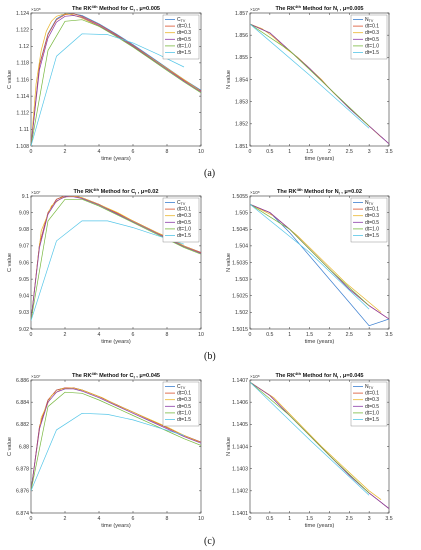 The height and width of the screenshot is (550, 421). What do you see at coordinates (240, 447) in the screenshot?
I see `y-tick-label: 1.1404` at bounding box center [240, 447].